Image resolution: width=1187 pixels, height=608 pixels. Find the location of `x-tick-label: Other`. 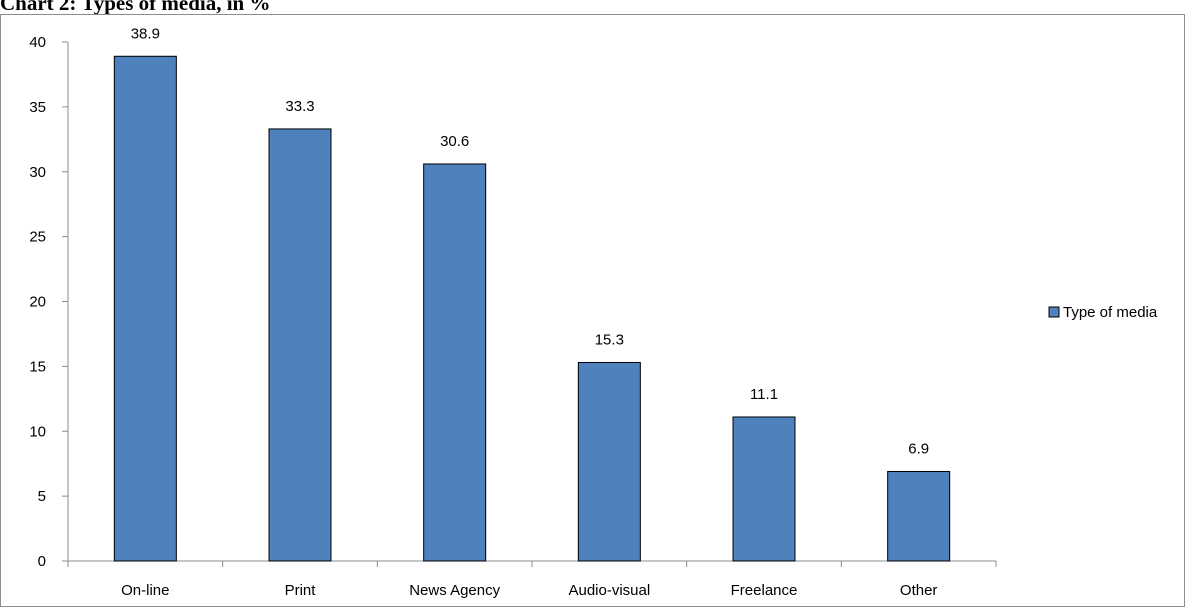

x-tick-label: Other is located at coordinates (919, 590).